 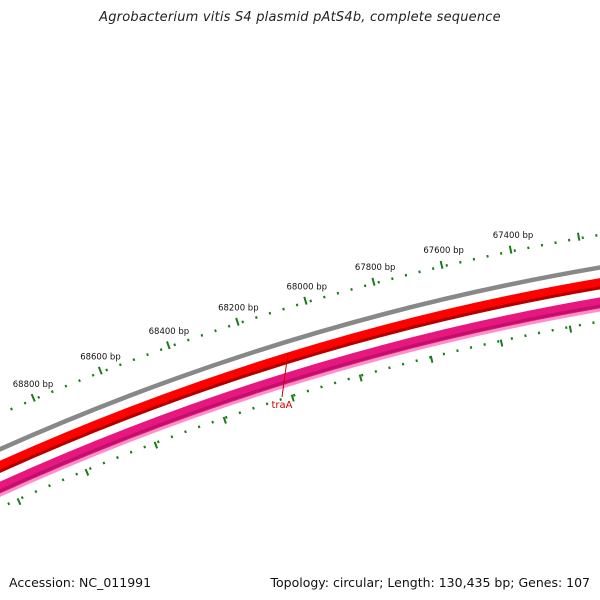 I want to click on gene-labels: traA, so click(x=282, y=381).